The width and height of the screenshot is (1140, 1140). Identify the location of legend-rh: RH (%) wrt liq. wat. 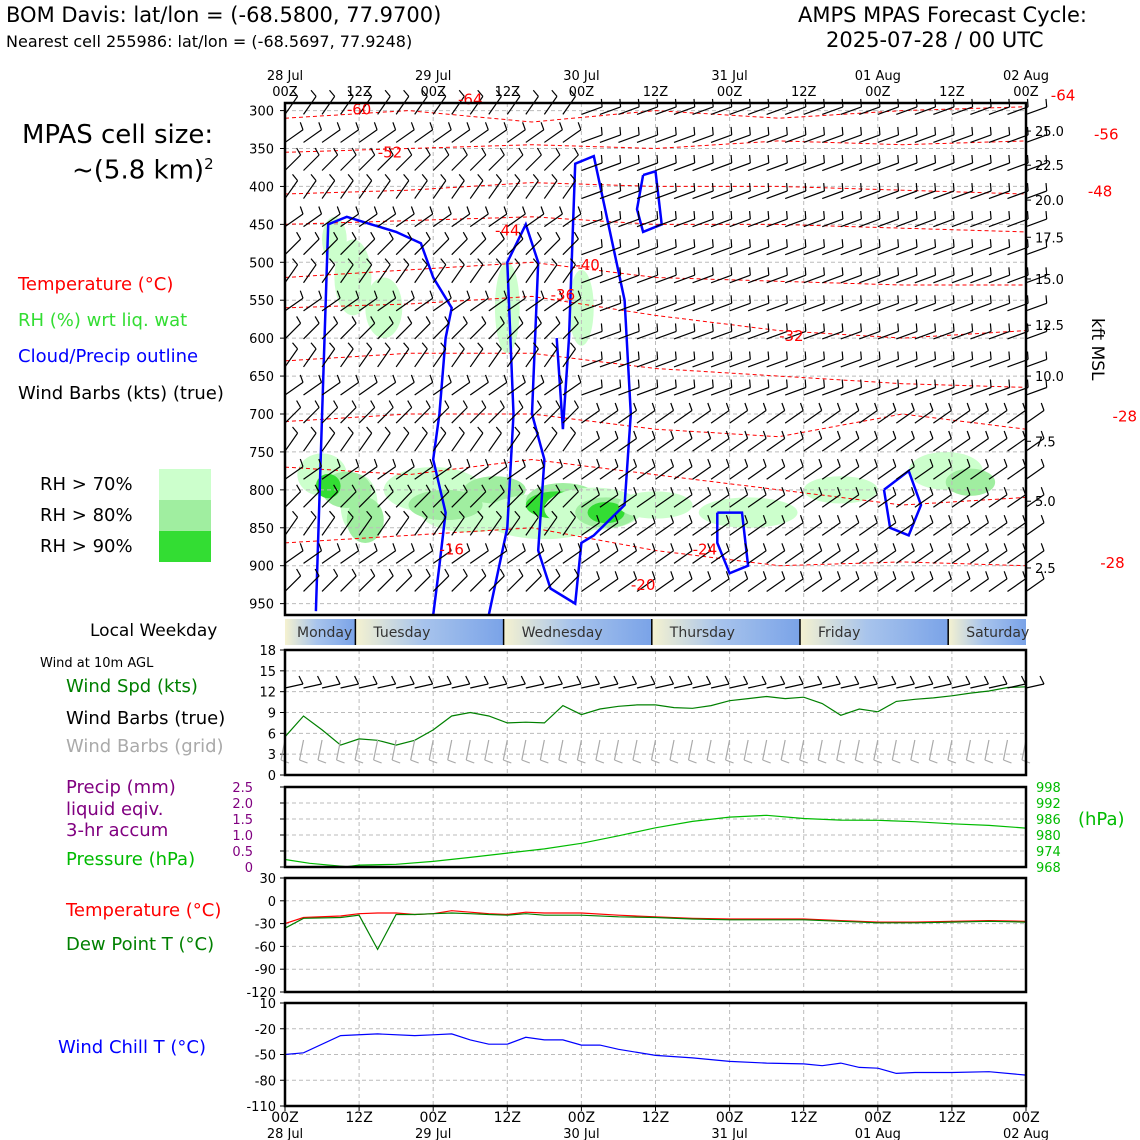
(103, 320).